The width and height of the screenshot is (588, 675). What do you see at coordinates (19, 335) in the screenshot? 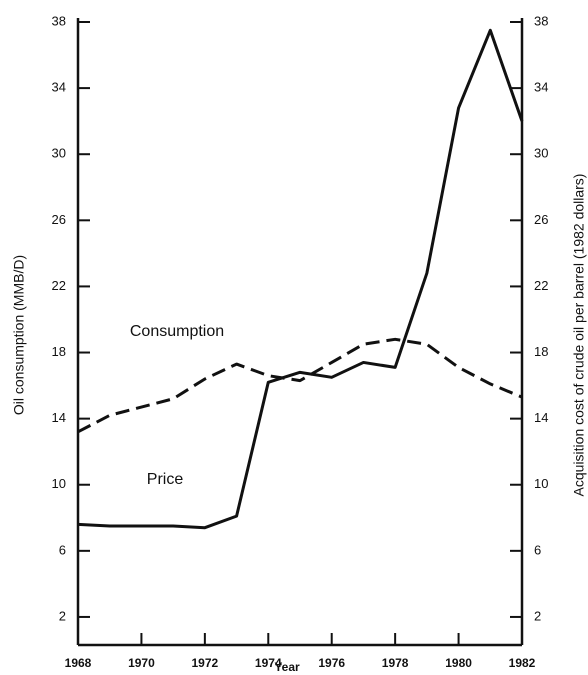
I see `y-axis-label: Oil consumption (MMB/D)` at bounding box center [19, 335].